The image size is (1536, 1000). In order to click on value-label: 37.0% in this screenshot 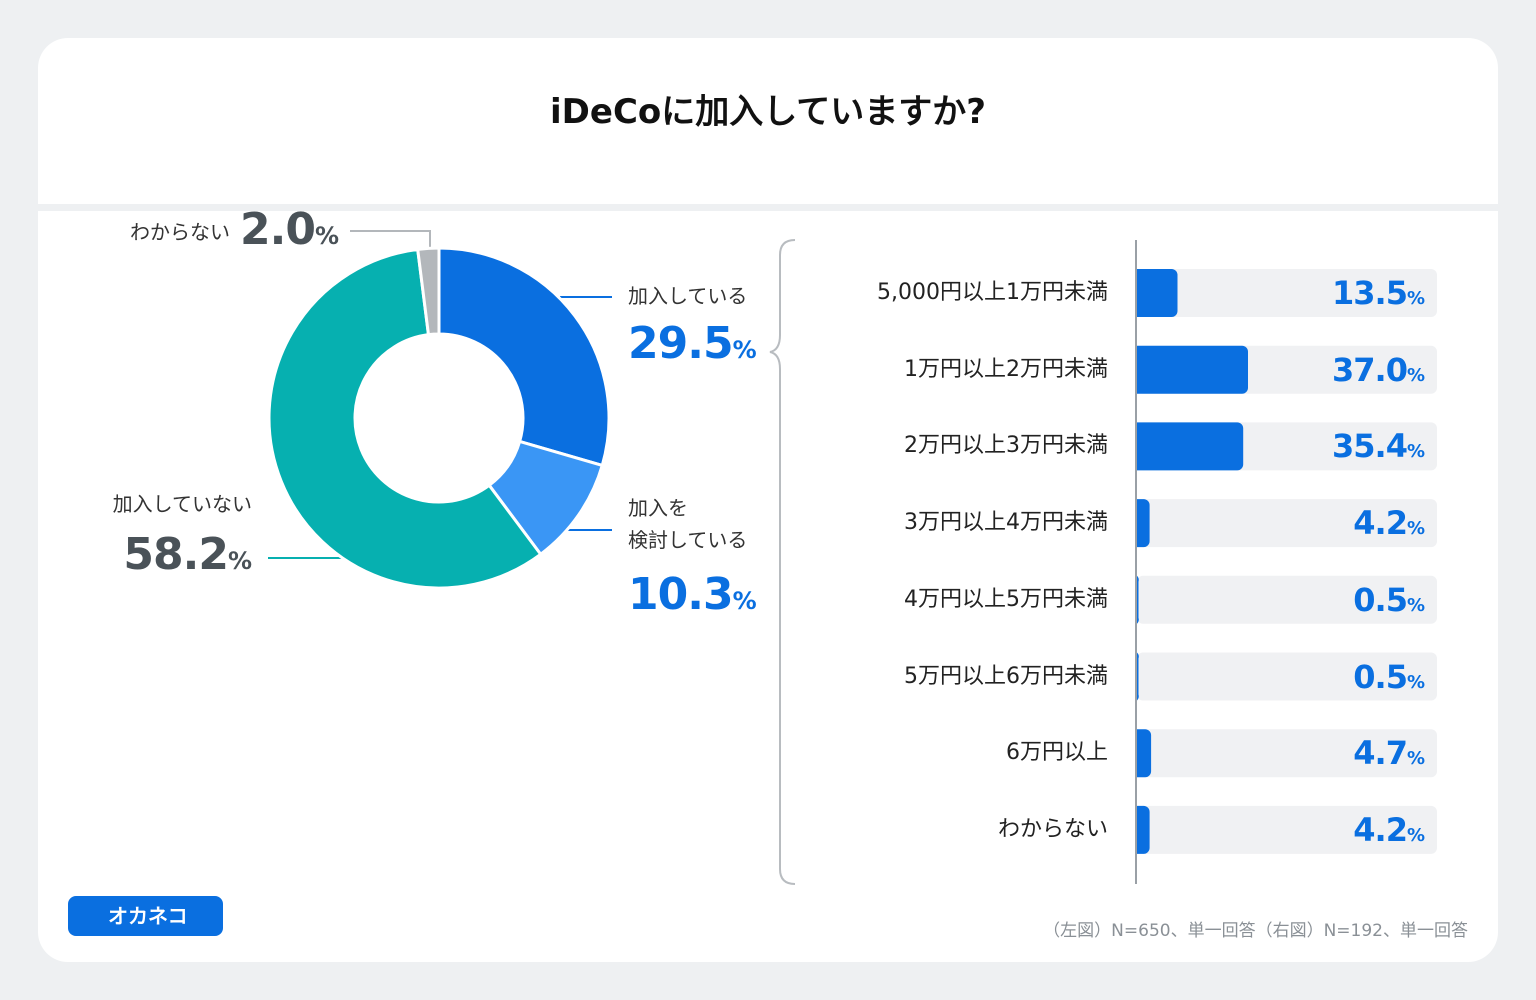, I will do `click(1378, 370)`.